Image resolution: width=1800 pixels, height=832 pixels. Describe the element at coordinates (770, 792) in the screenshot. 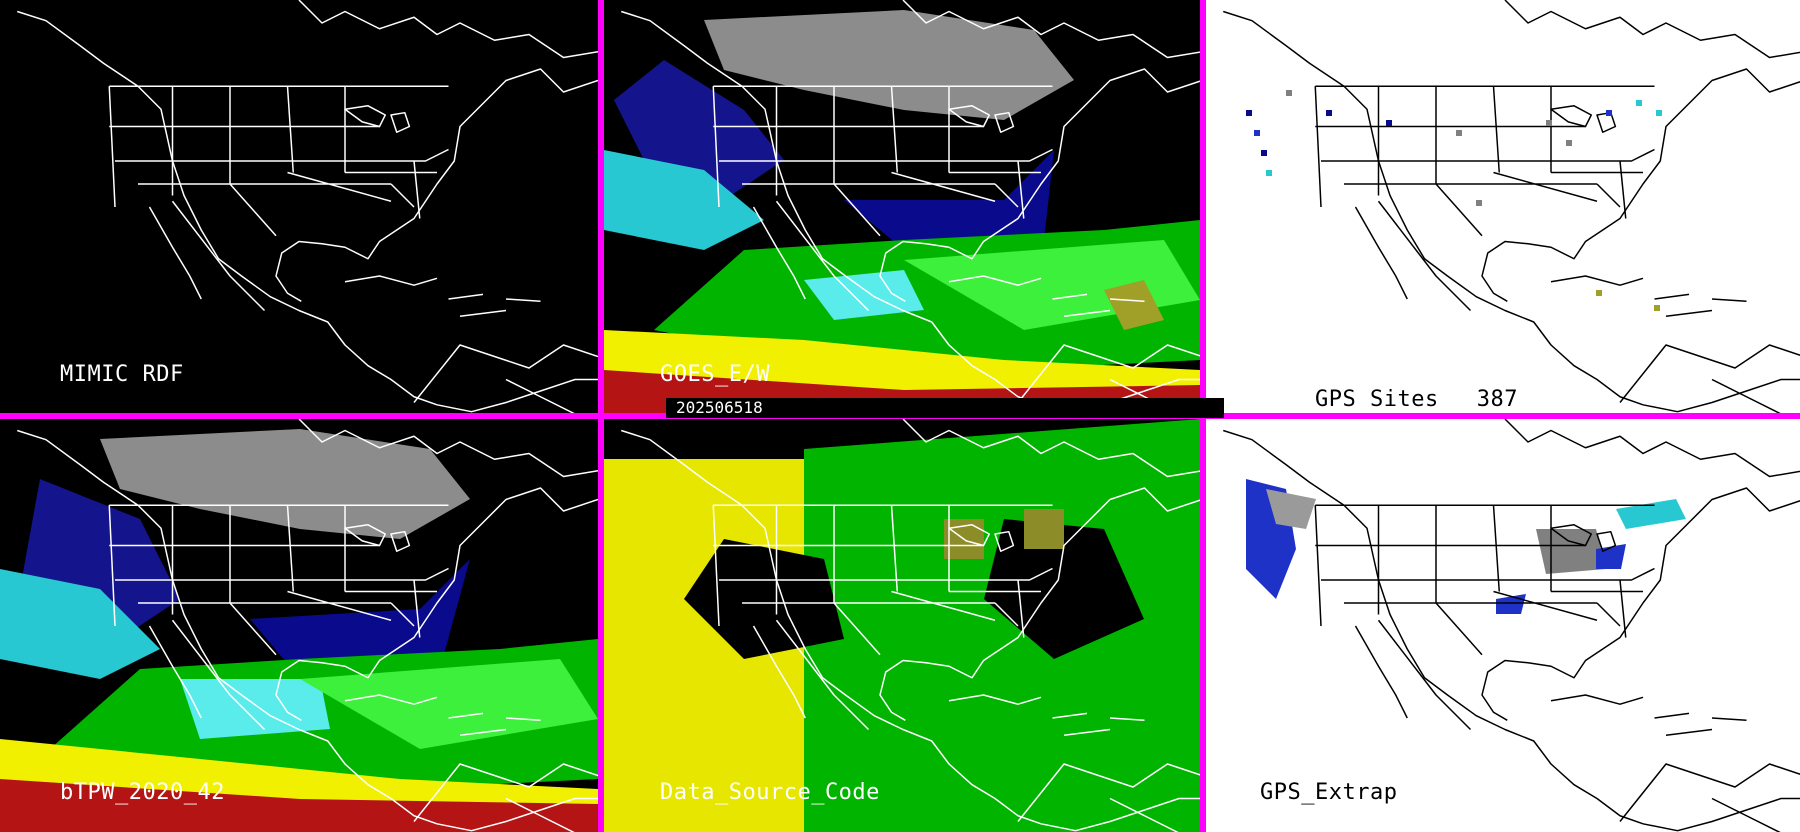

I see `data-source-label: Data_Source_Code` at that location.